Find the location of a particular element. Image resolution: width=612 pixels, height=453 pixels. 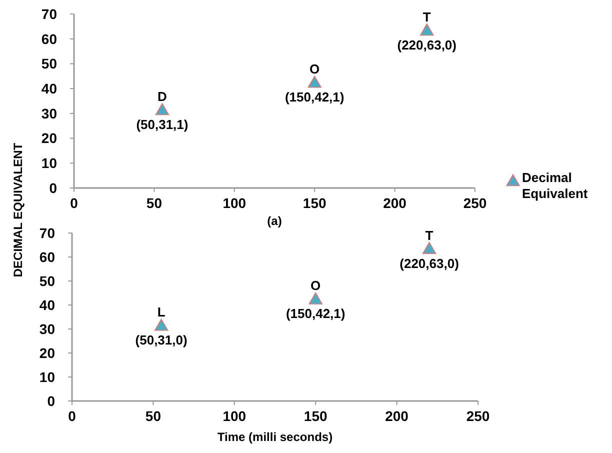

y-axis-title: DECIMAL EQUIVALENT is located at coordinates (18, 210).